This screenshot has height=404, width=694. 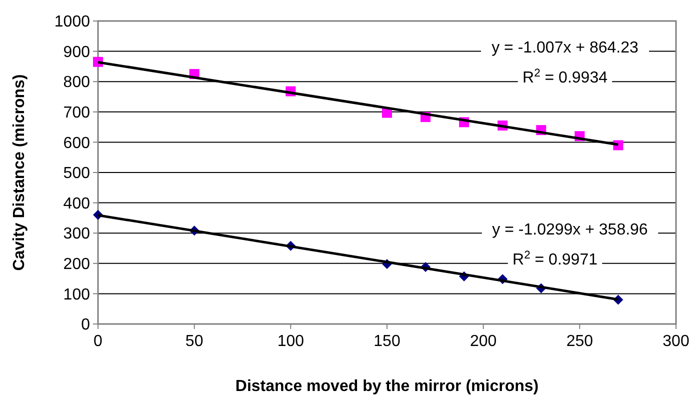 What do you see at coordinates (98, 341) in the screenshot?
I see `x-tick-label: 0` at bounding box center [98, 341].